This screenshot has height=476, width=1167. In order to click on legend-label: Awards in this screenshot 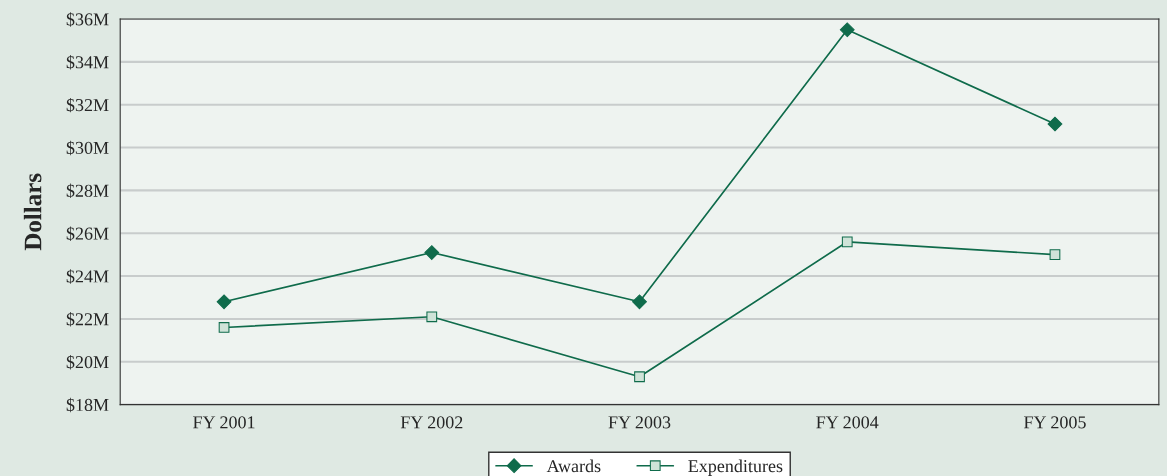, I will do `click(573, 466)`.